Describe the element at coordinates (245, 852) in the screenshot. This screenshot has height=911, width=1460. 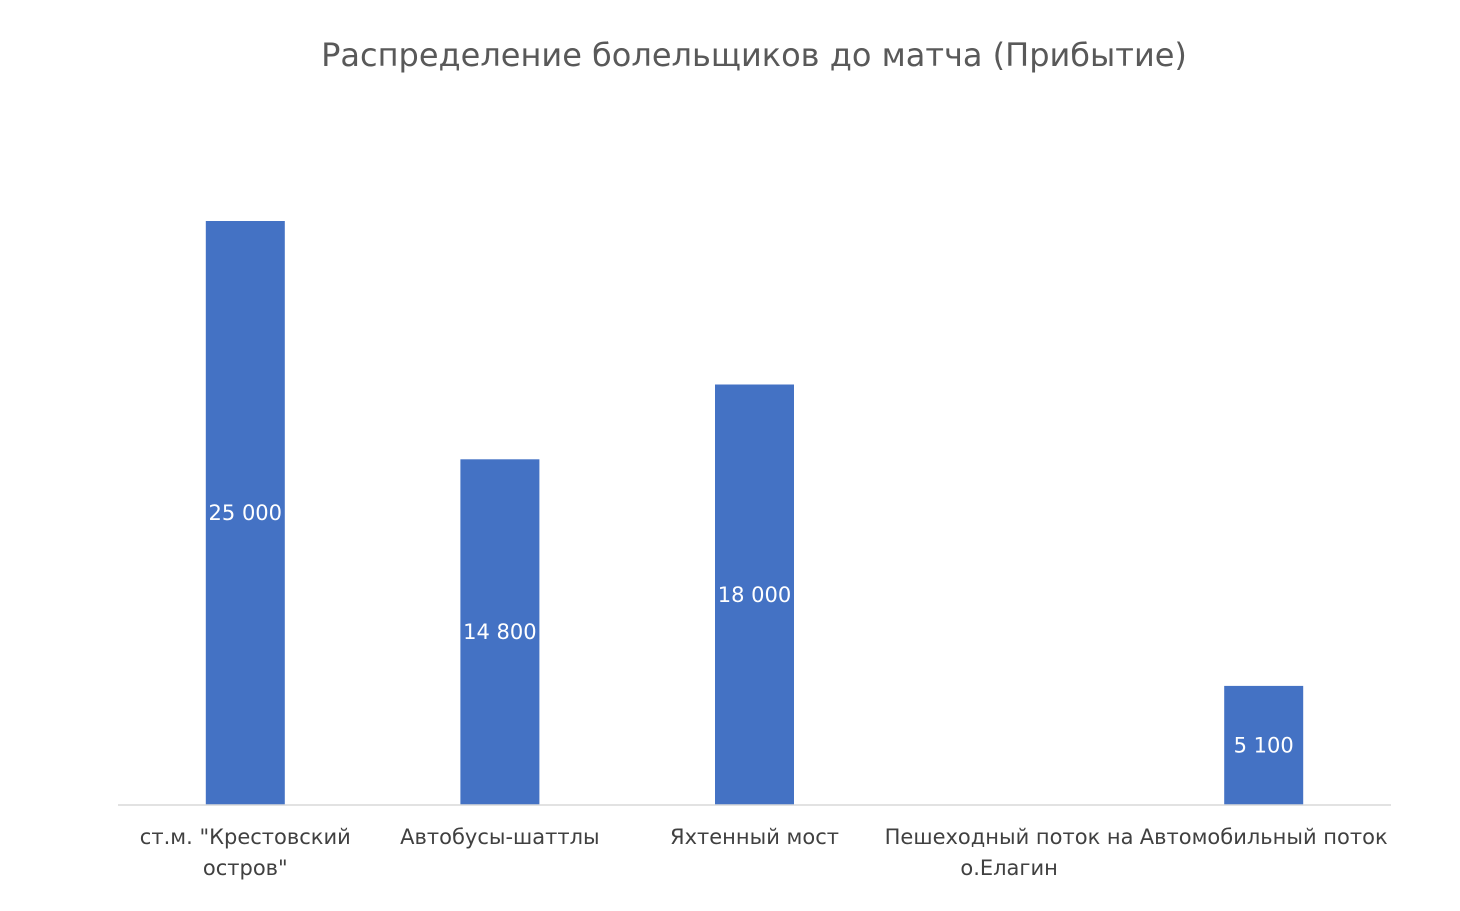
I see `category-label: ст.м. "Крестовский остров"` at that location.